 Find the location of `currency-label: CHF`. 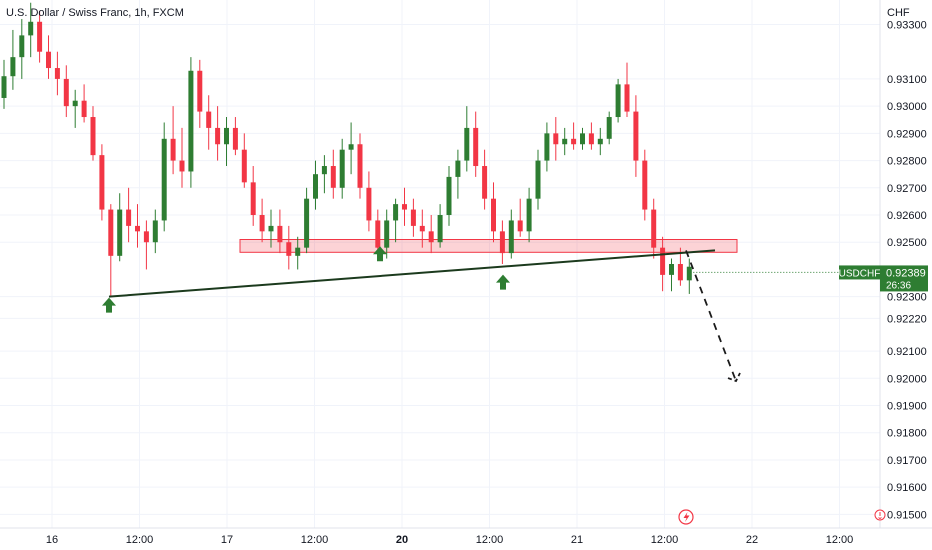

currency-label: CHF is located at coordinates (898, 13).